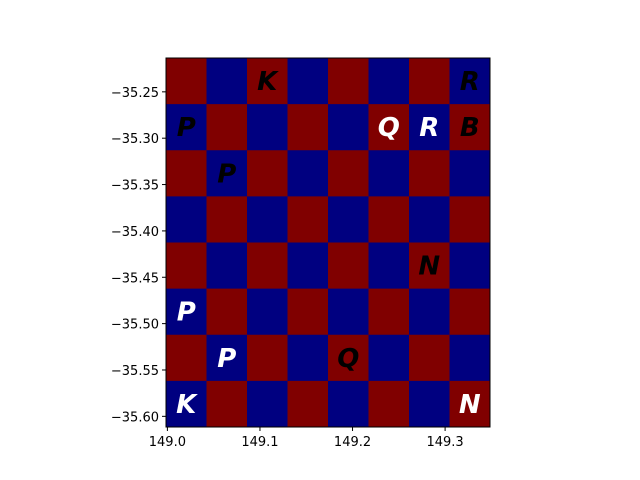 Image resolution: width=640 pixels, height=480 pixels. What do you see at coordinates (352, 442) in the screenshot?
I see `x-tick-label: 149.2` at bounding box center [352, 442].